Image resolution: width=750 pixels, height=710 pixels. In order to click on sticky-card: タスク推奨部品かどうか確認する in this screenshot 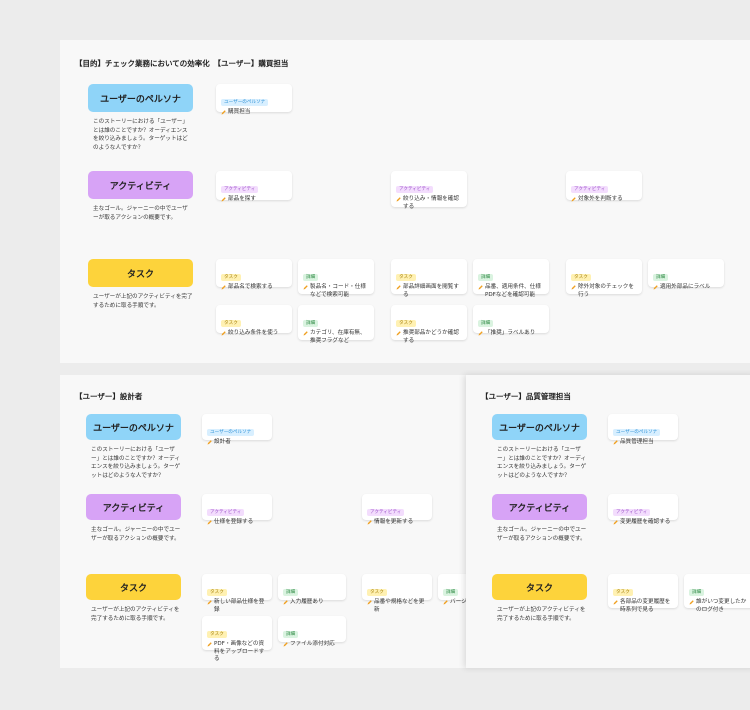, I will do `click(429, 324)`.